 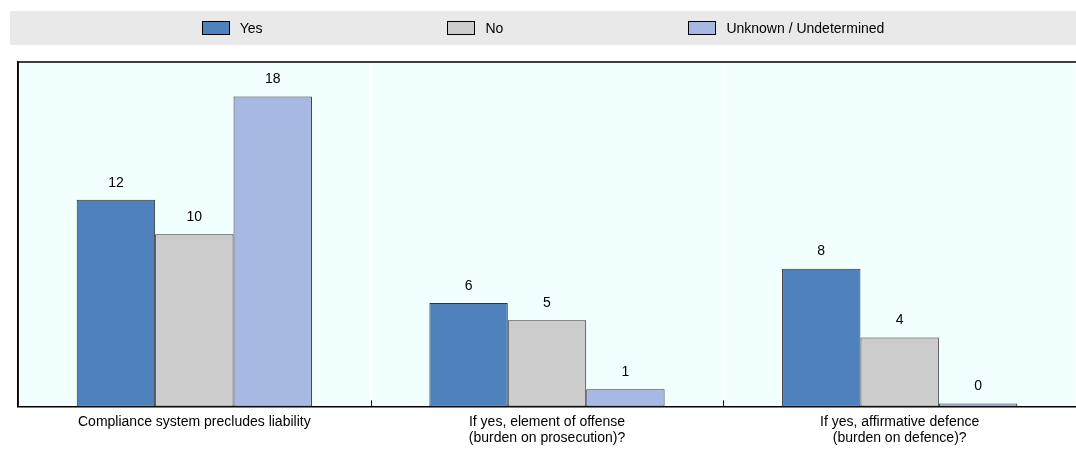 What do you see at coordinates (194, 216) in the screenshot?
I see `data-label: 10` at bounding box center [194, 216].